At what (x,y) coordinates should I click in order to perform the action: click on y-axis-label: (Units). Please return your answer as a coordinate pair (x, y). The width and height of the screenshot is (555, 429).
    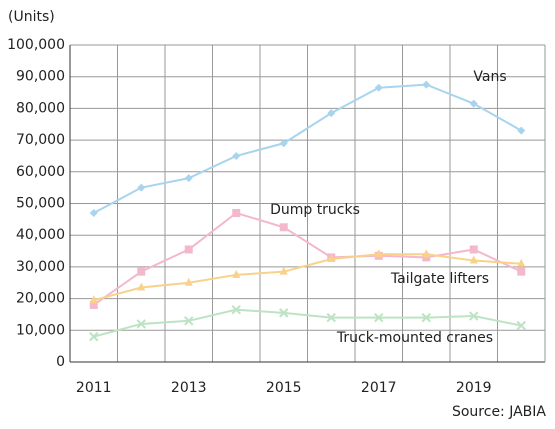
    Looking at the image, I should click on (31, 17).